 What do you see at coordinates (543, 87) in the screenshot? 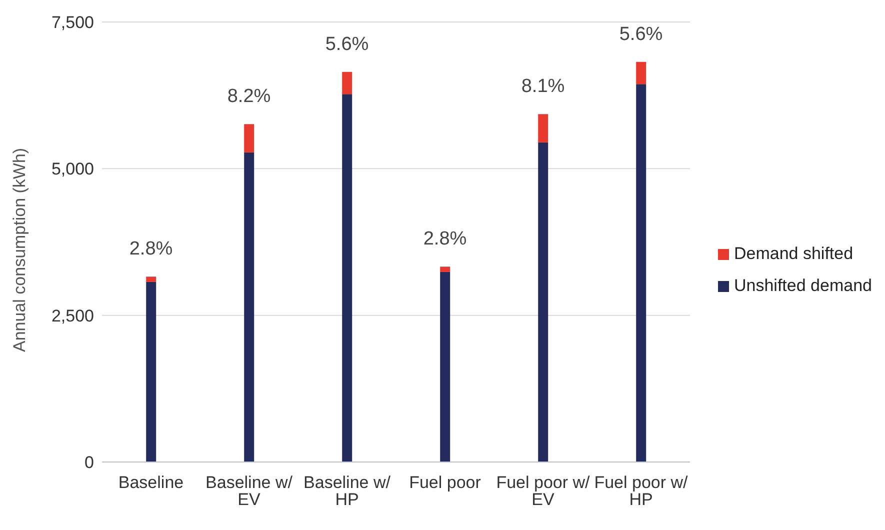
I see `annotation: 8.1%` at bounding box center [543, 87].